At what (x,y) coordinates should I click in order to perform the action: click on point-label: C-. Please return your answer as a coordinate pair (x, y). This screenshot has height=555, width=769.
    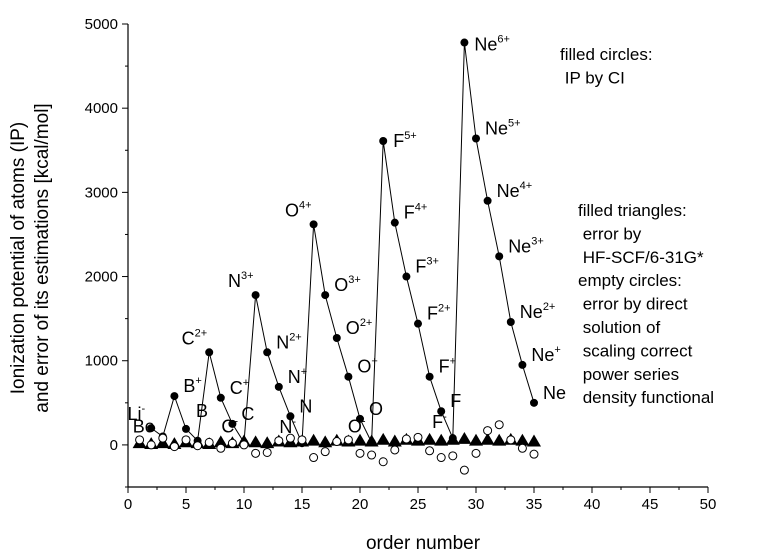
    Looking at the image, I should click on (229, 425).